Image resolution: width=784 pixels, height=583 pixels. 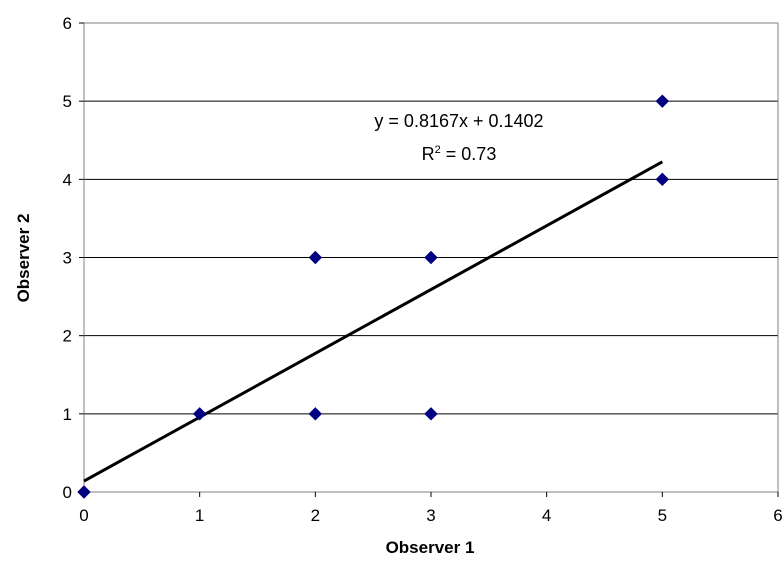 I want to click on y-tick-label: 3, so click(x=67, y=258).